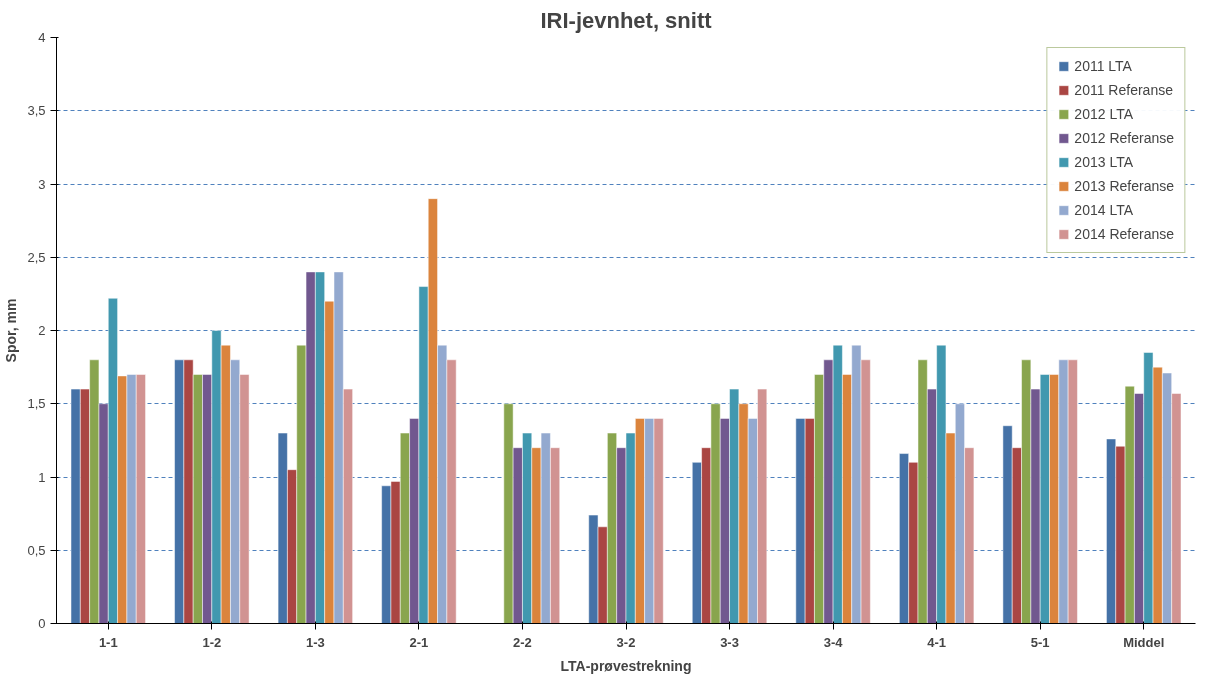 The image size is (1208, 684). What do you see at coordinates (36, 257) in the screenshot?
I see `y-tick-label: 2,5` at bounding box center [36, 257].